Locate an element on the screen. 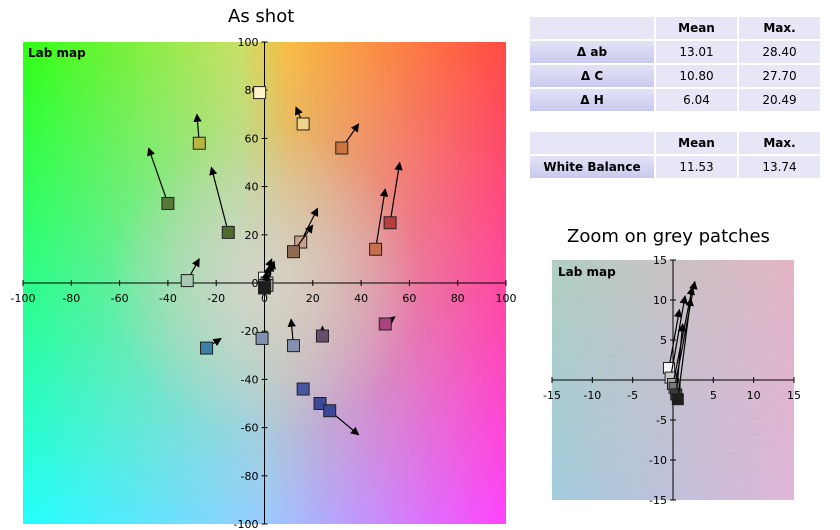  y-tick-label: -80 is located at coordinates (250, 476).